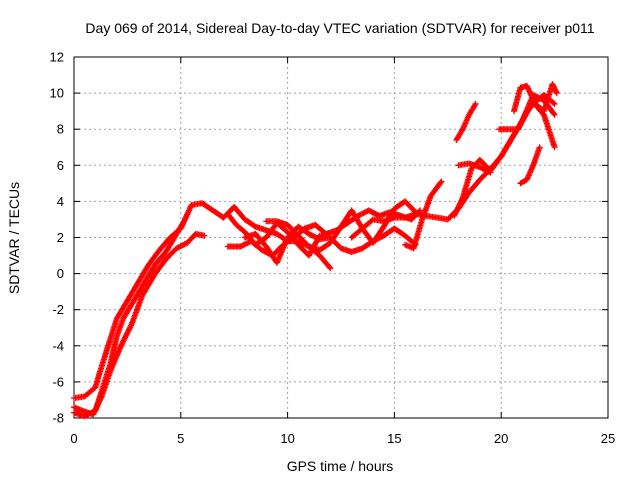 Image resolution: width=640 pixels, height=480 pixels. Describe the element at coordinates (60, 129) in the screenshot. I see `y-tick-label: 8` at that location.